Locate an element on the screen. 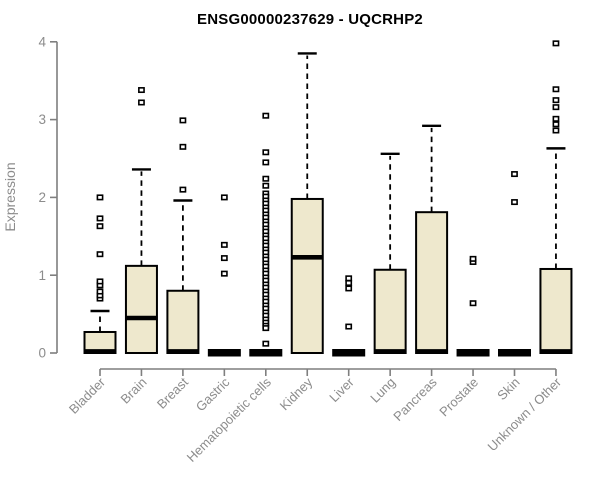 This screenshot has height=500, width=600. box-brain is located at coordinates (141, 221).